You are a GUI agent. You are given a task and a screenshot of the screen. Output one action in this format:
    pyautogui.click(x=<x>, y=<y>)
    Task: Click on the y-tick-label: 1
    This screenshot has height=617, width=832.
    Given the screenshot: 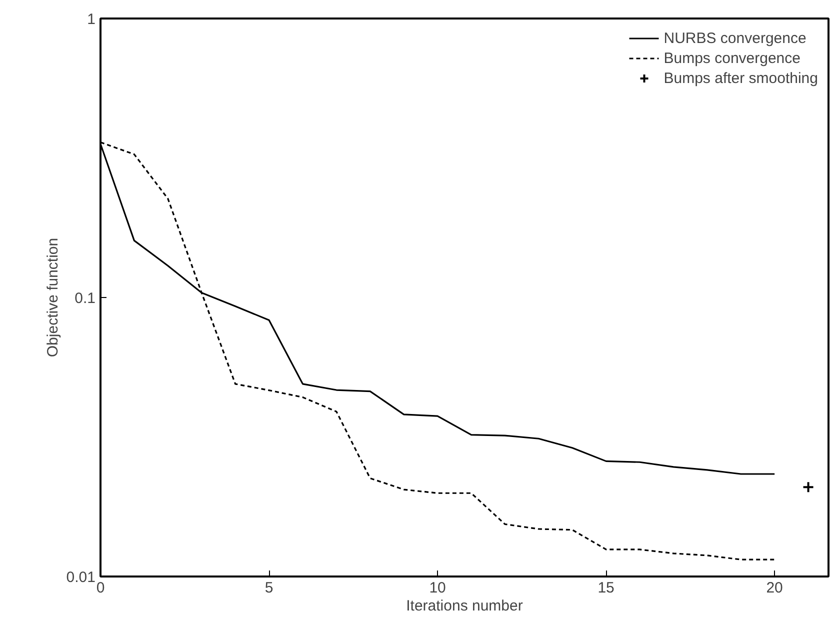 What is the action you would take?
    pyautogui.click(x=91, y=19)
    